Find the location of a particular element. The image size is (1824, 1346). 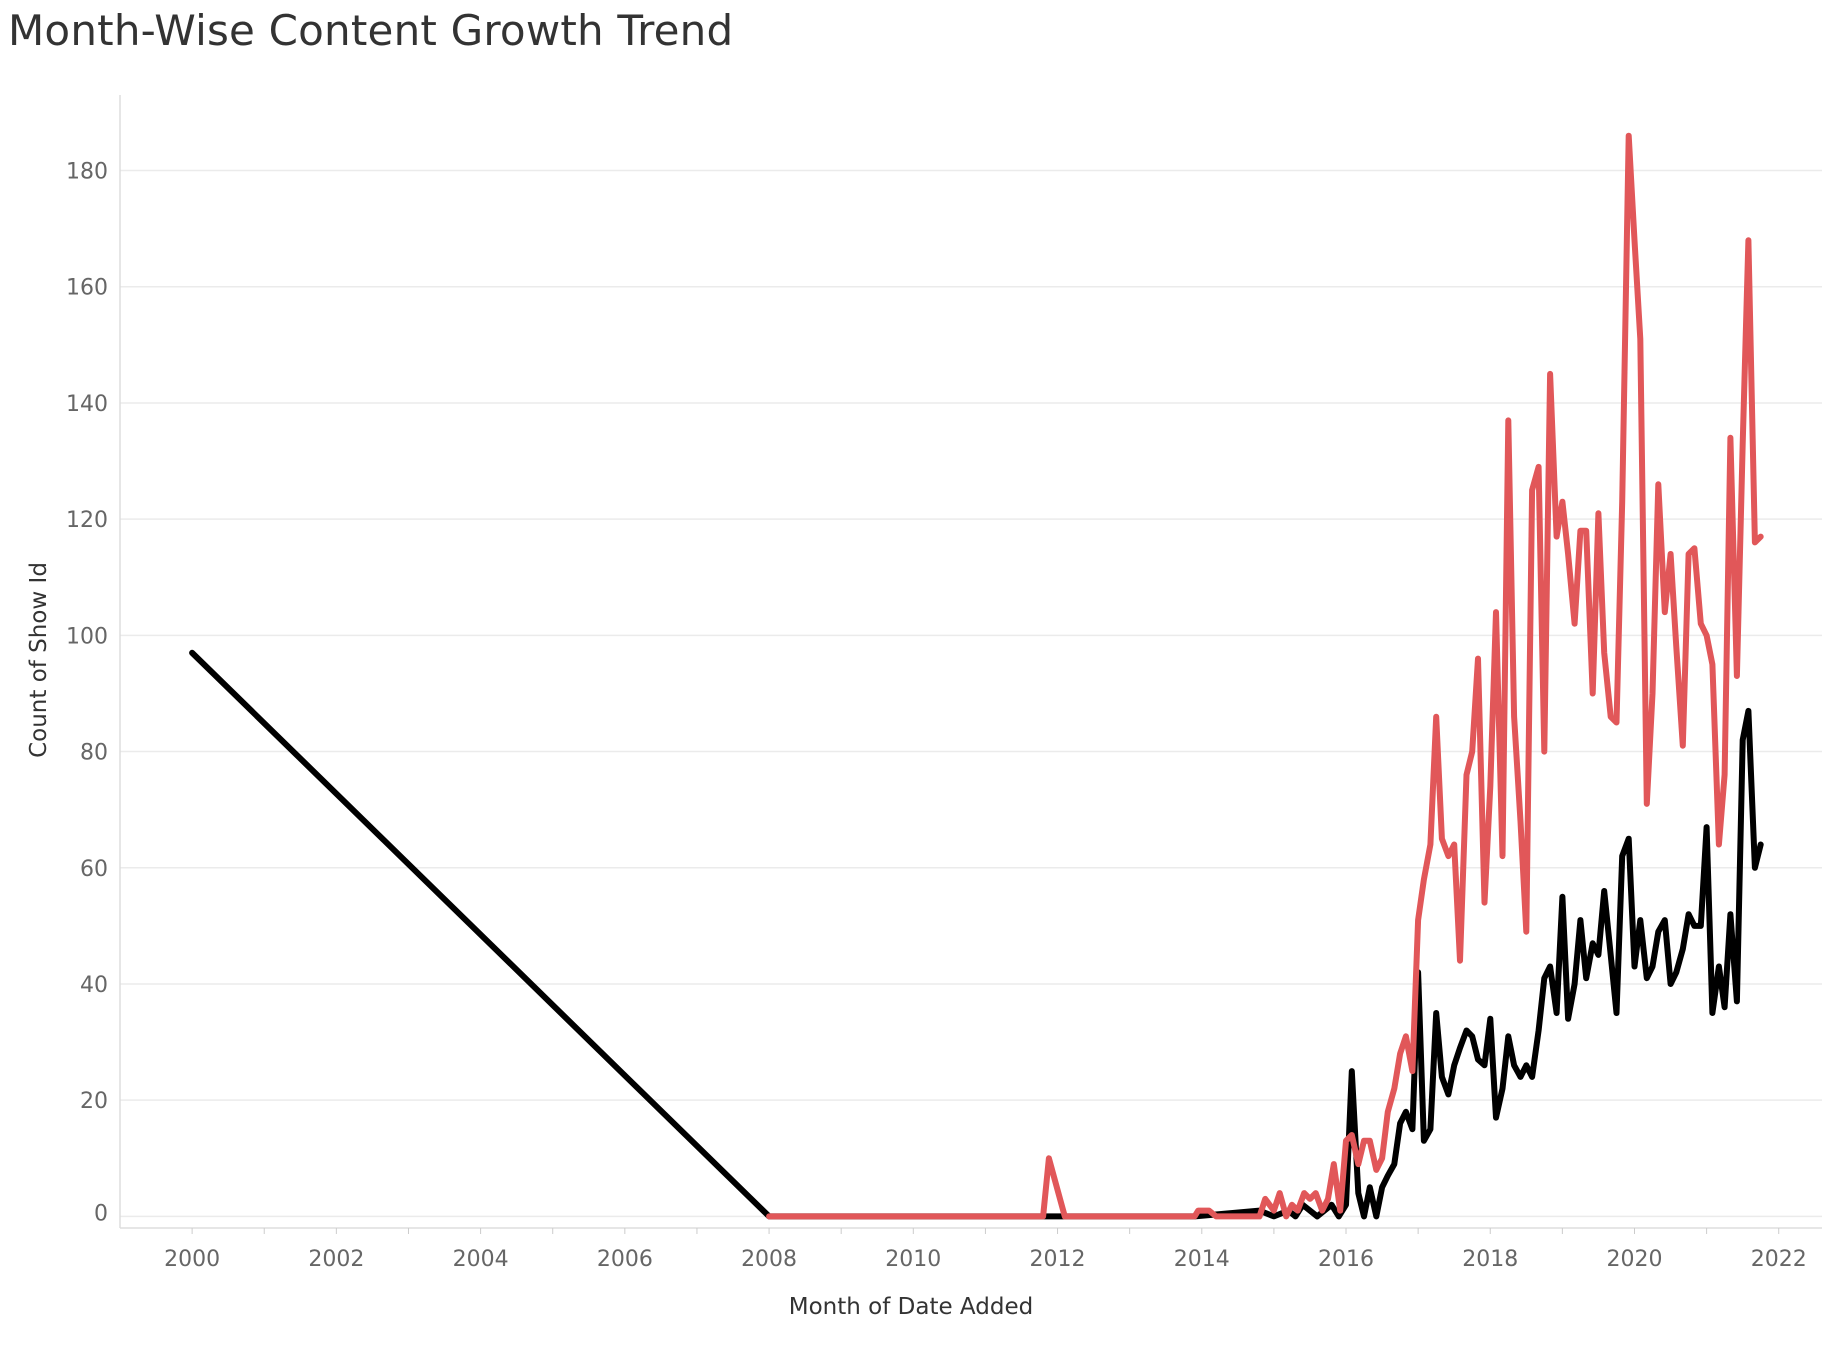

chart-title: Month-Wise Content Growth Trend is located at coordinates (371, 30).